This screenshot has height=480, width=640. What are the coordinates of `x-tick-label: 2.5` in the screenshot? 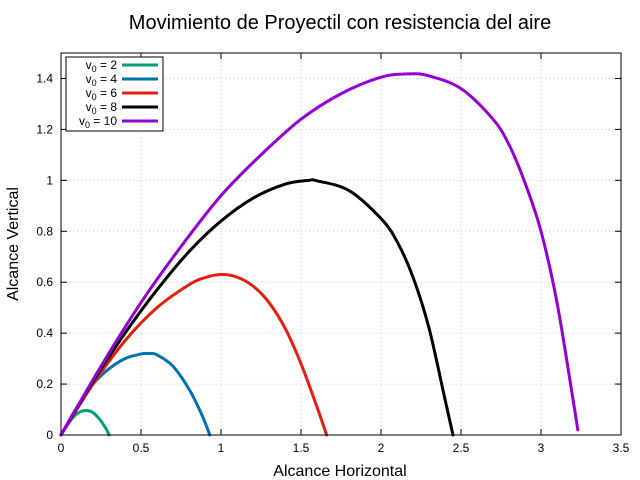 It's located at (461, 448).